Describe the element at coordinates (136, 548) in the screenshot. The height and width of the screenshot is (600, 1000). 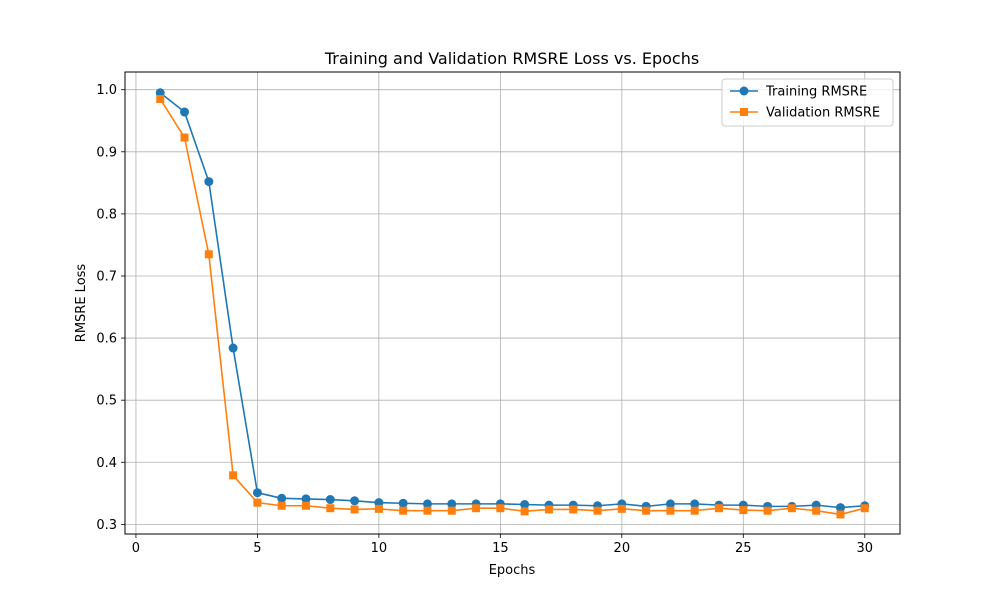
I see `x-tick-label: 0` at that location.